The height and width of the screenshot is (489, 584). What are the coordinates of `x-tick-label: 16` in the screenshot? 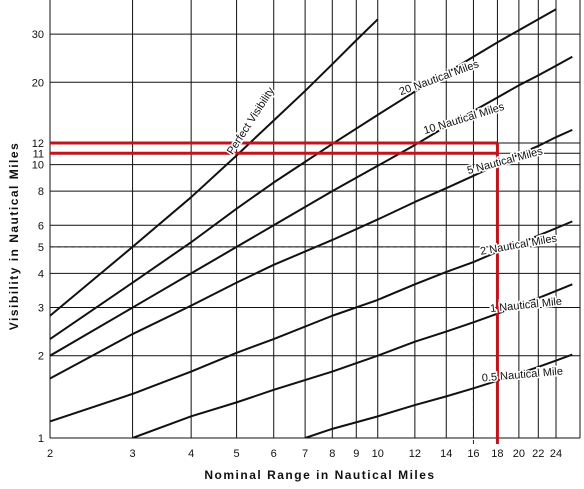 It's located at (473, 454).